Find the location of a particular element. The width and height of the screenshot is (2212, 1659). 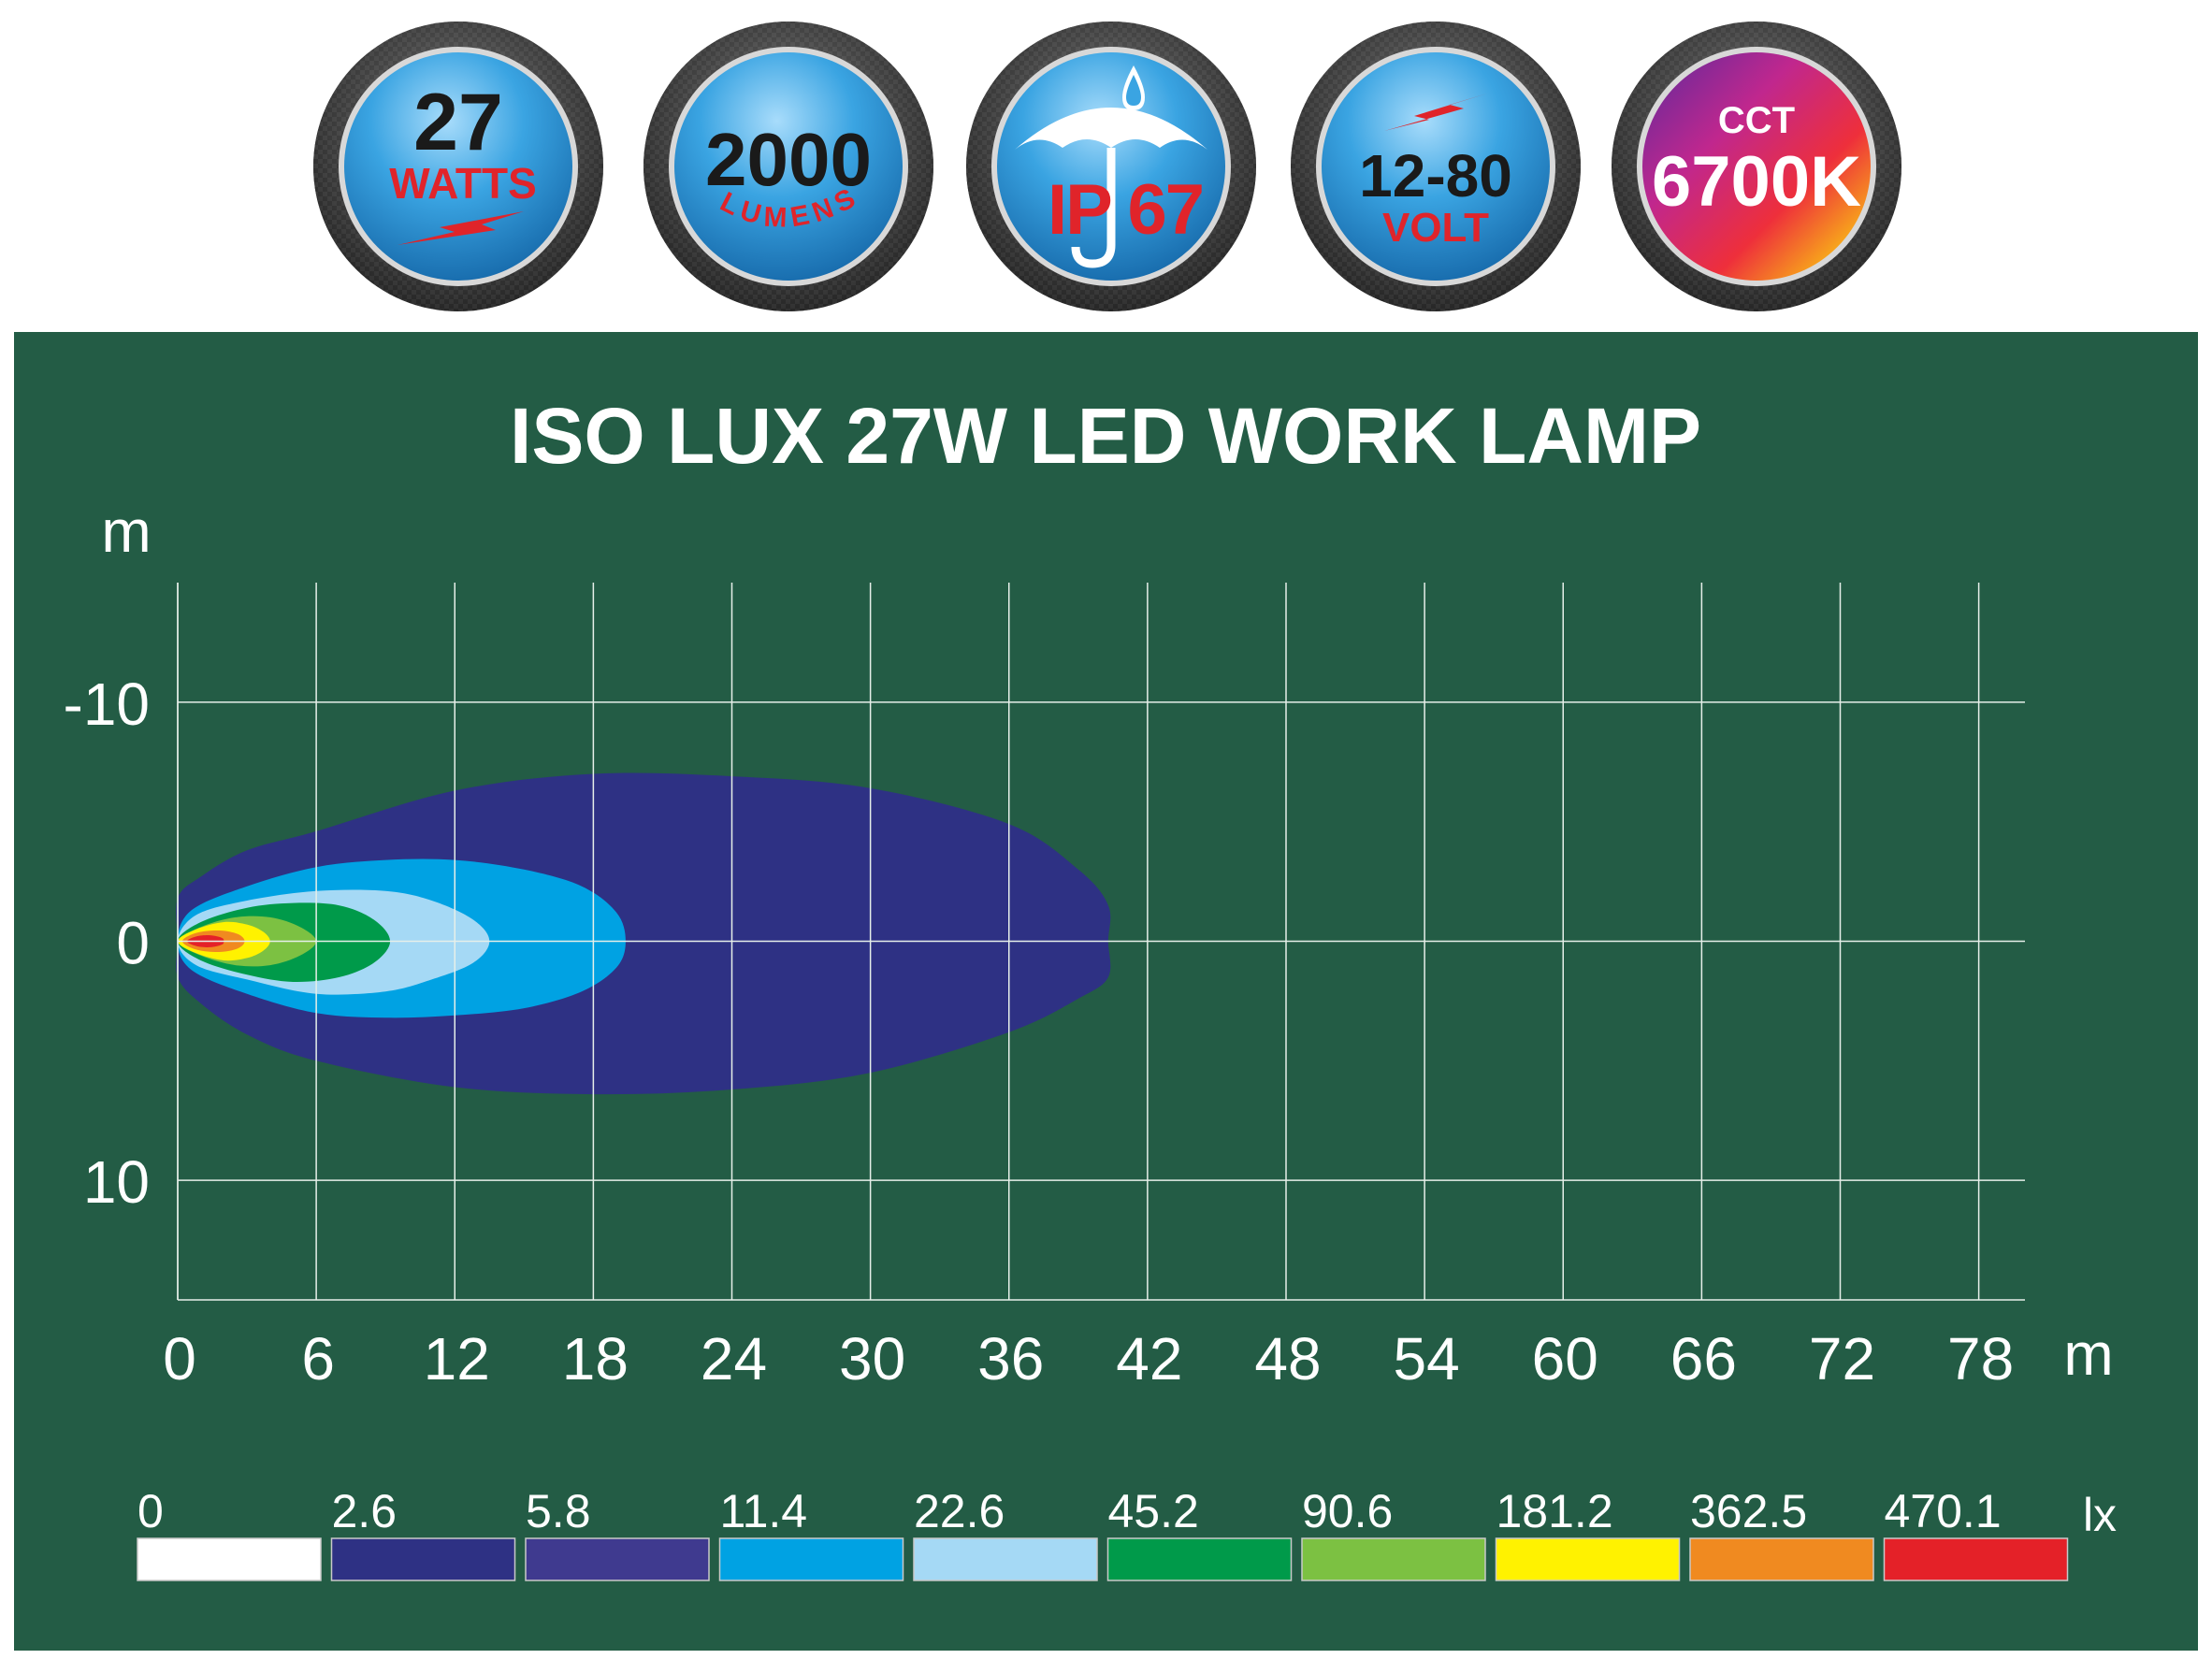

y-tick-label: 10 is located at coordinates (117, 1182).